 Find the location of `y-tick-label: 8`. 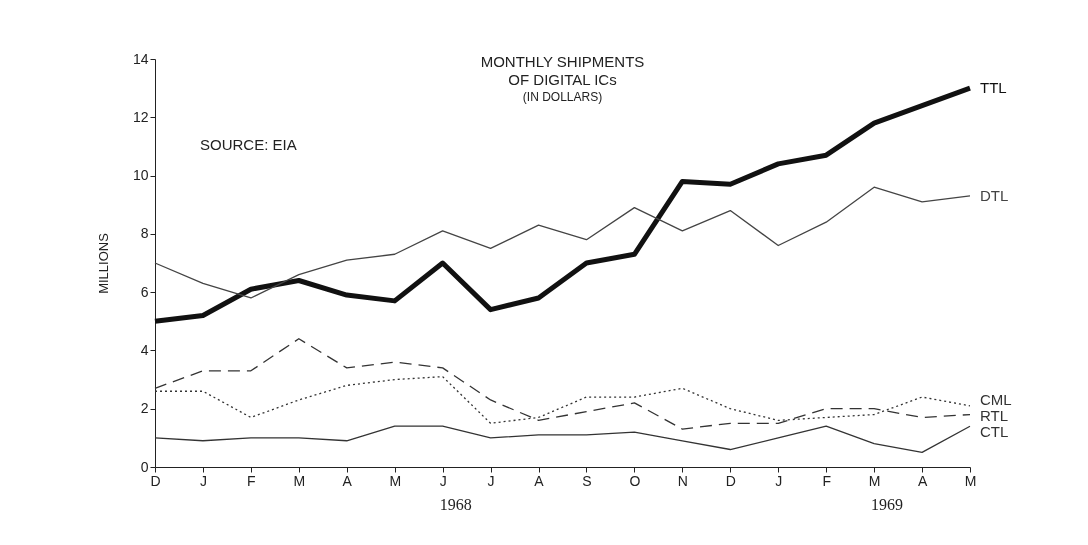

y-tick-label: 8 is located at coordinates (144, 233).